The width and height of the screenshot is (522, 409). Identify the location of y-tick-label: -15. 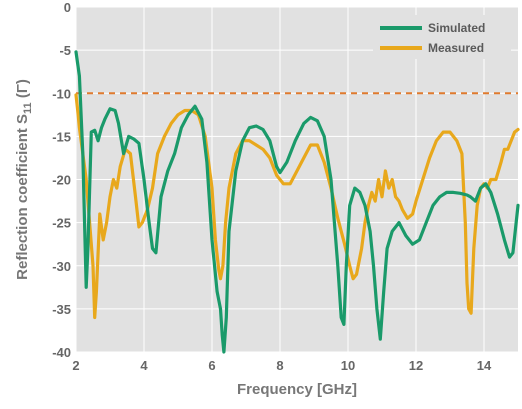
(61, 136).